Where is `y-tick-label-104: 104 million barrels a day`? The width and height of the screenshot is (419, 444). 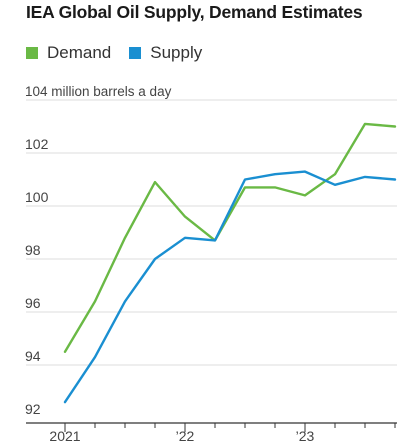 y-tick-label-104: 104 million barrels a day is located at coordinates (98, 91).